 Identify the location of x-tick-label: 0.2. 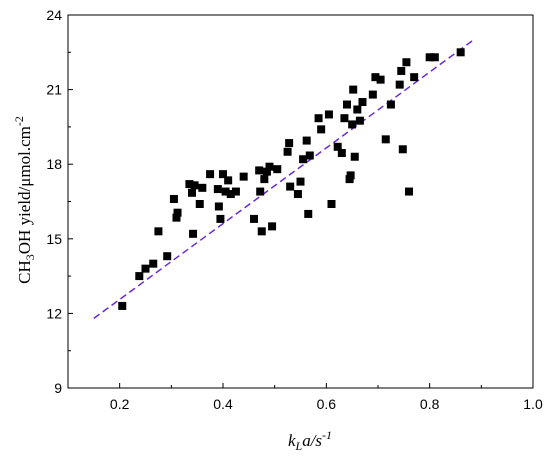
(120, 404).